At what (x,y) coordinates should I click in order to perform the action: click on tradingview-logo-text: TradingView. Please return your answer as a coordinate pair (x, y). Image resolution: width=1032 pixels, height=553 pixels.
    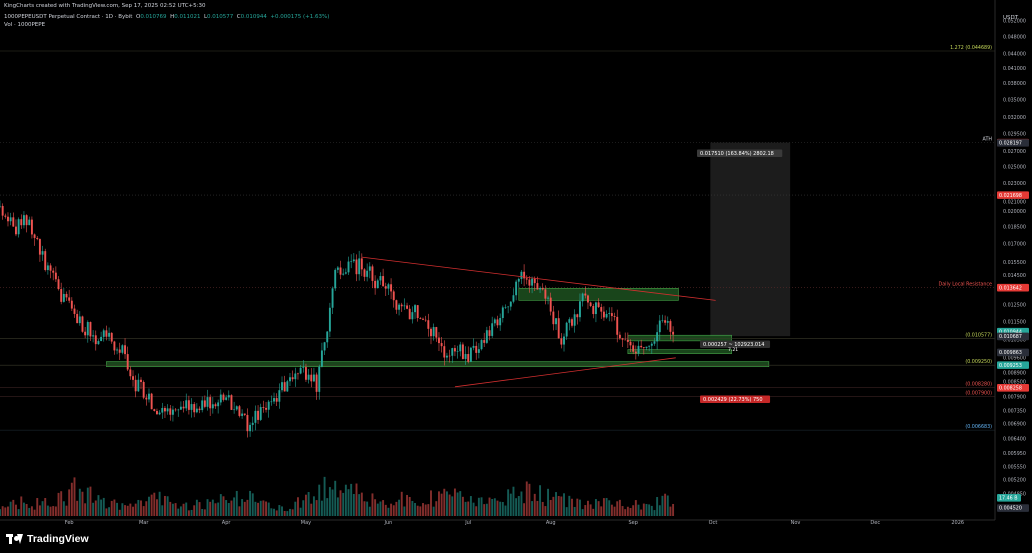
    Looking at the image, I should click on (58, 539).